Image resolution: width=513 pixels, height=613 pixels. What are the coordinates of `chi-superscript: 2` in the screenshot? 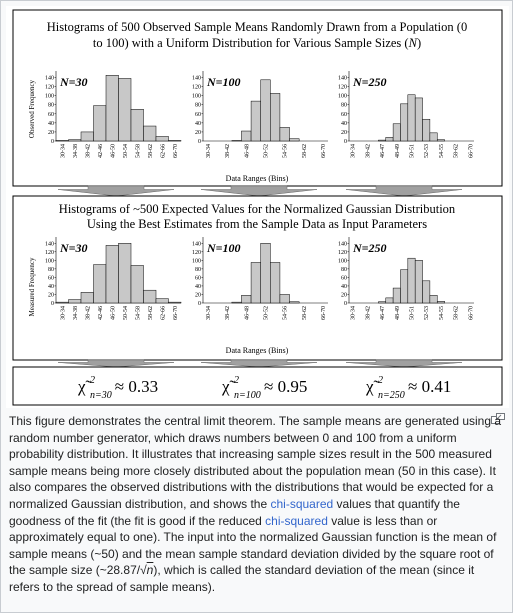 It's located at (380, 380).